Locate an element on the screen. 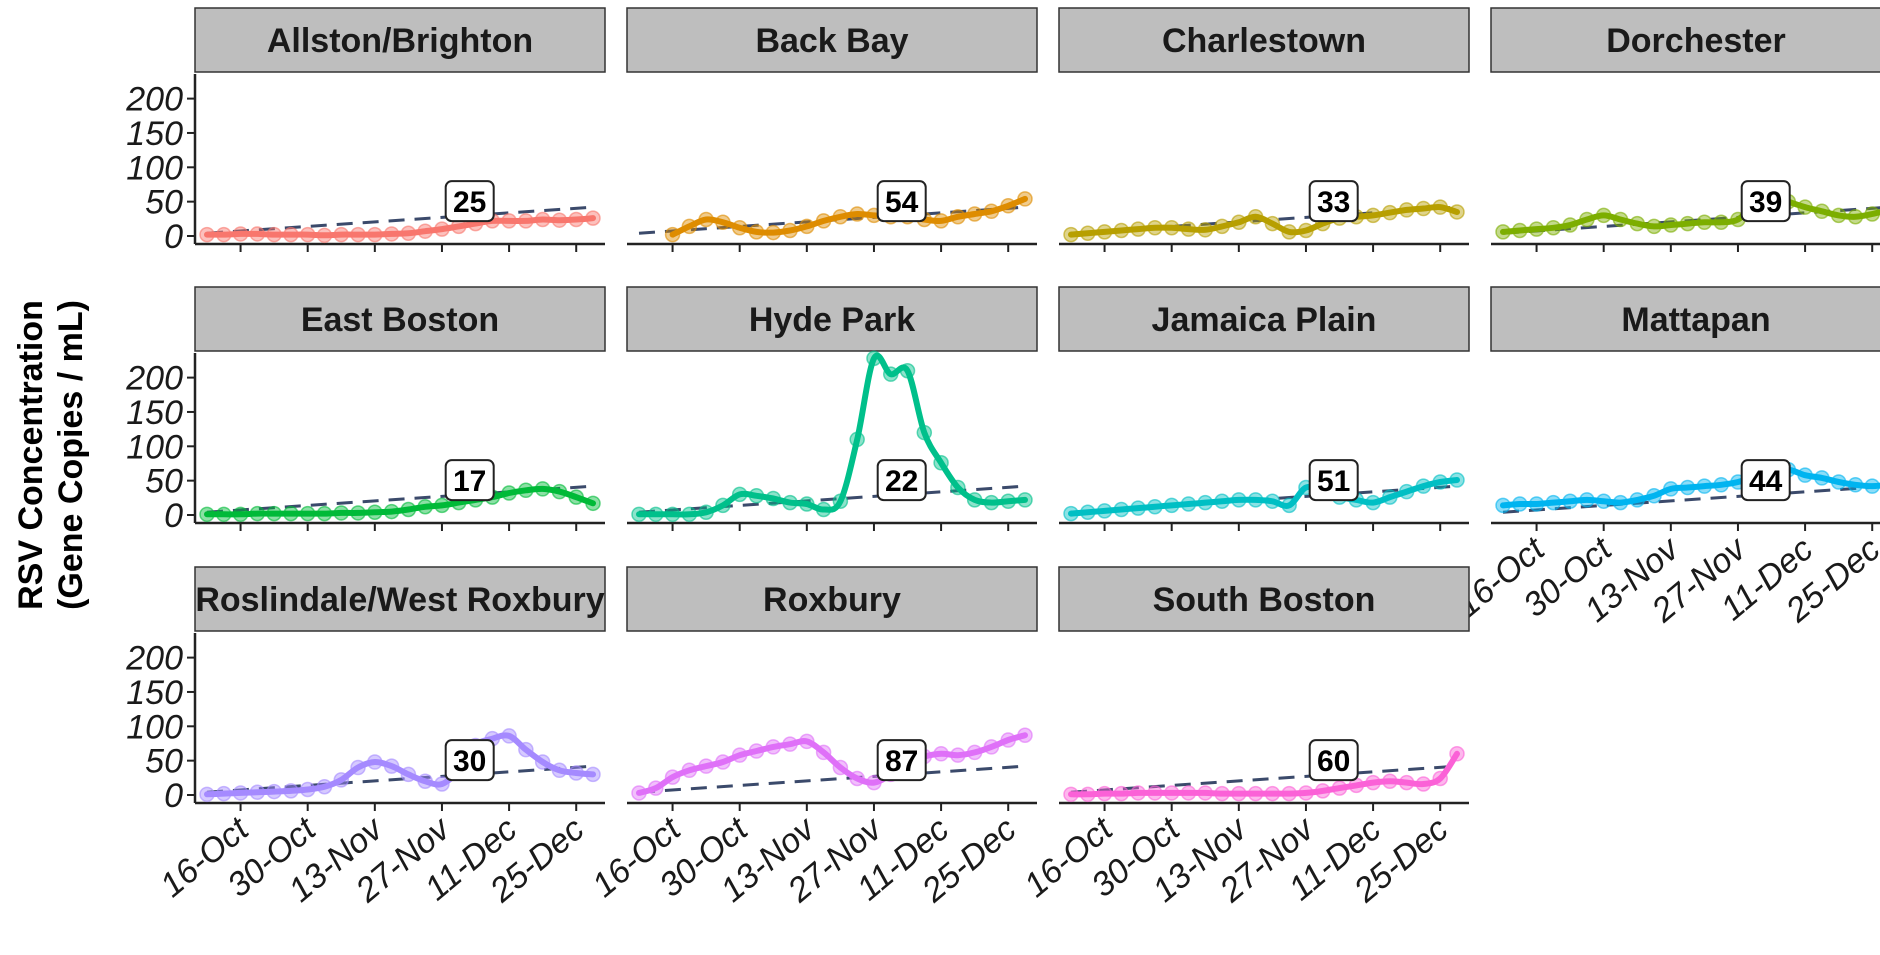  value-label-text: 39 is located at coordinates (1765, 202).